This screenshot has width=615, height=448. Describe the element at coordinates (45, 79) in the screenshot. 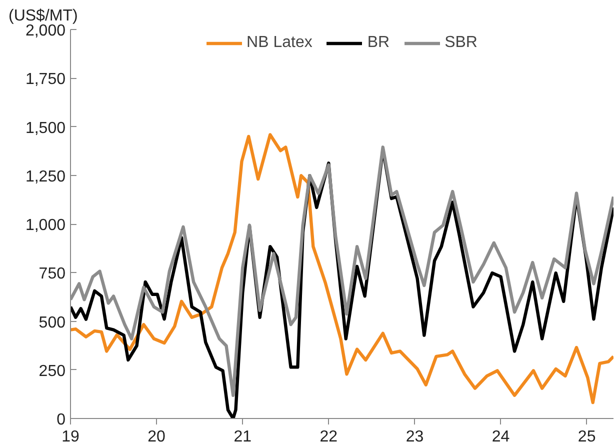

I see `y-tick-label: 1,750` at that location.